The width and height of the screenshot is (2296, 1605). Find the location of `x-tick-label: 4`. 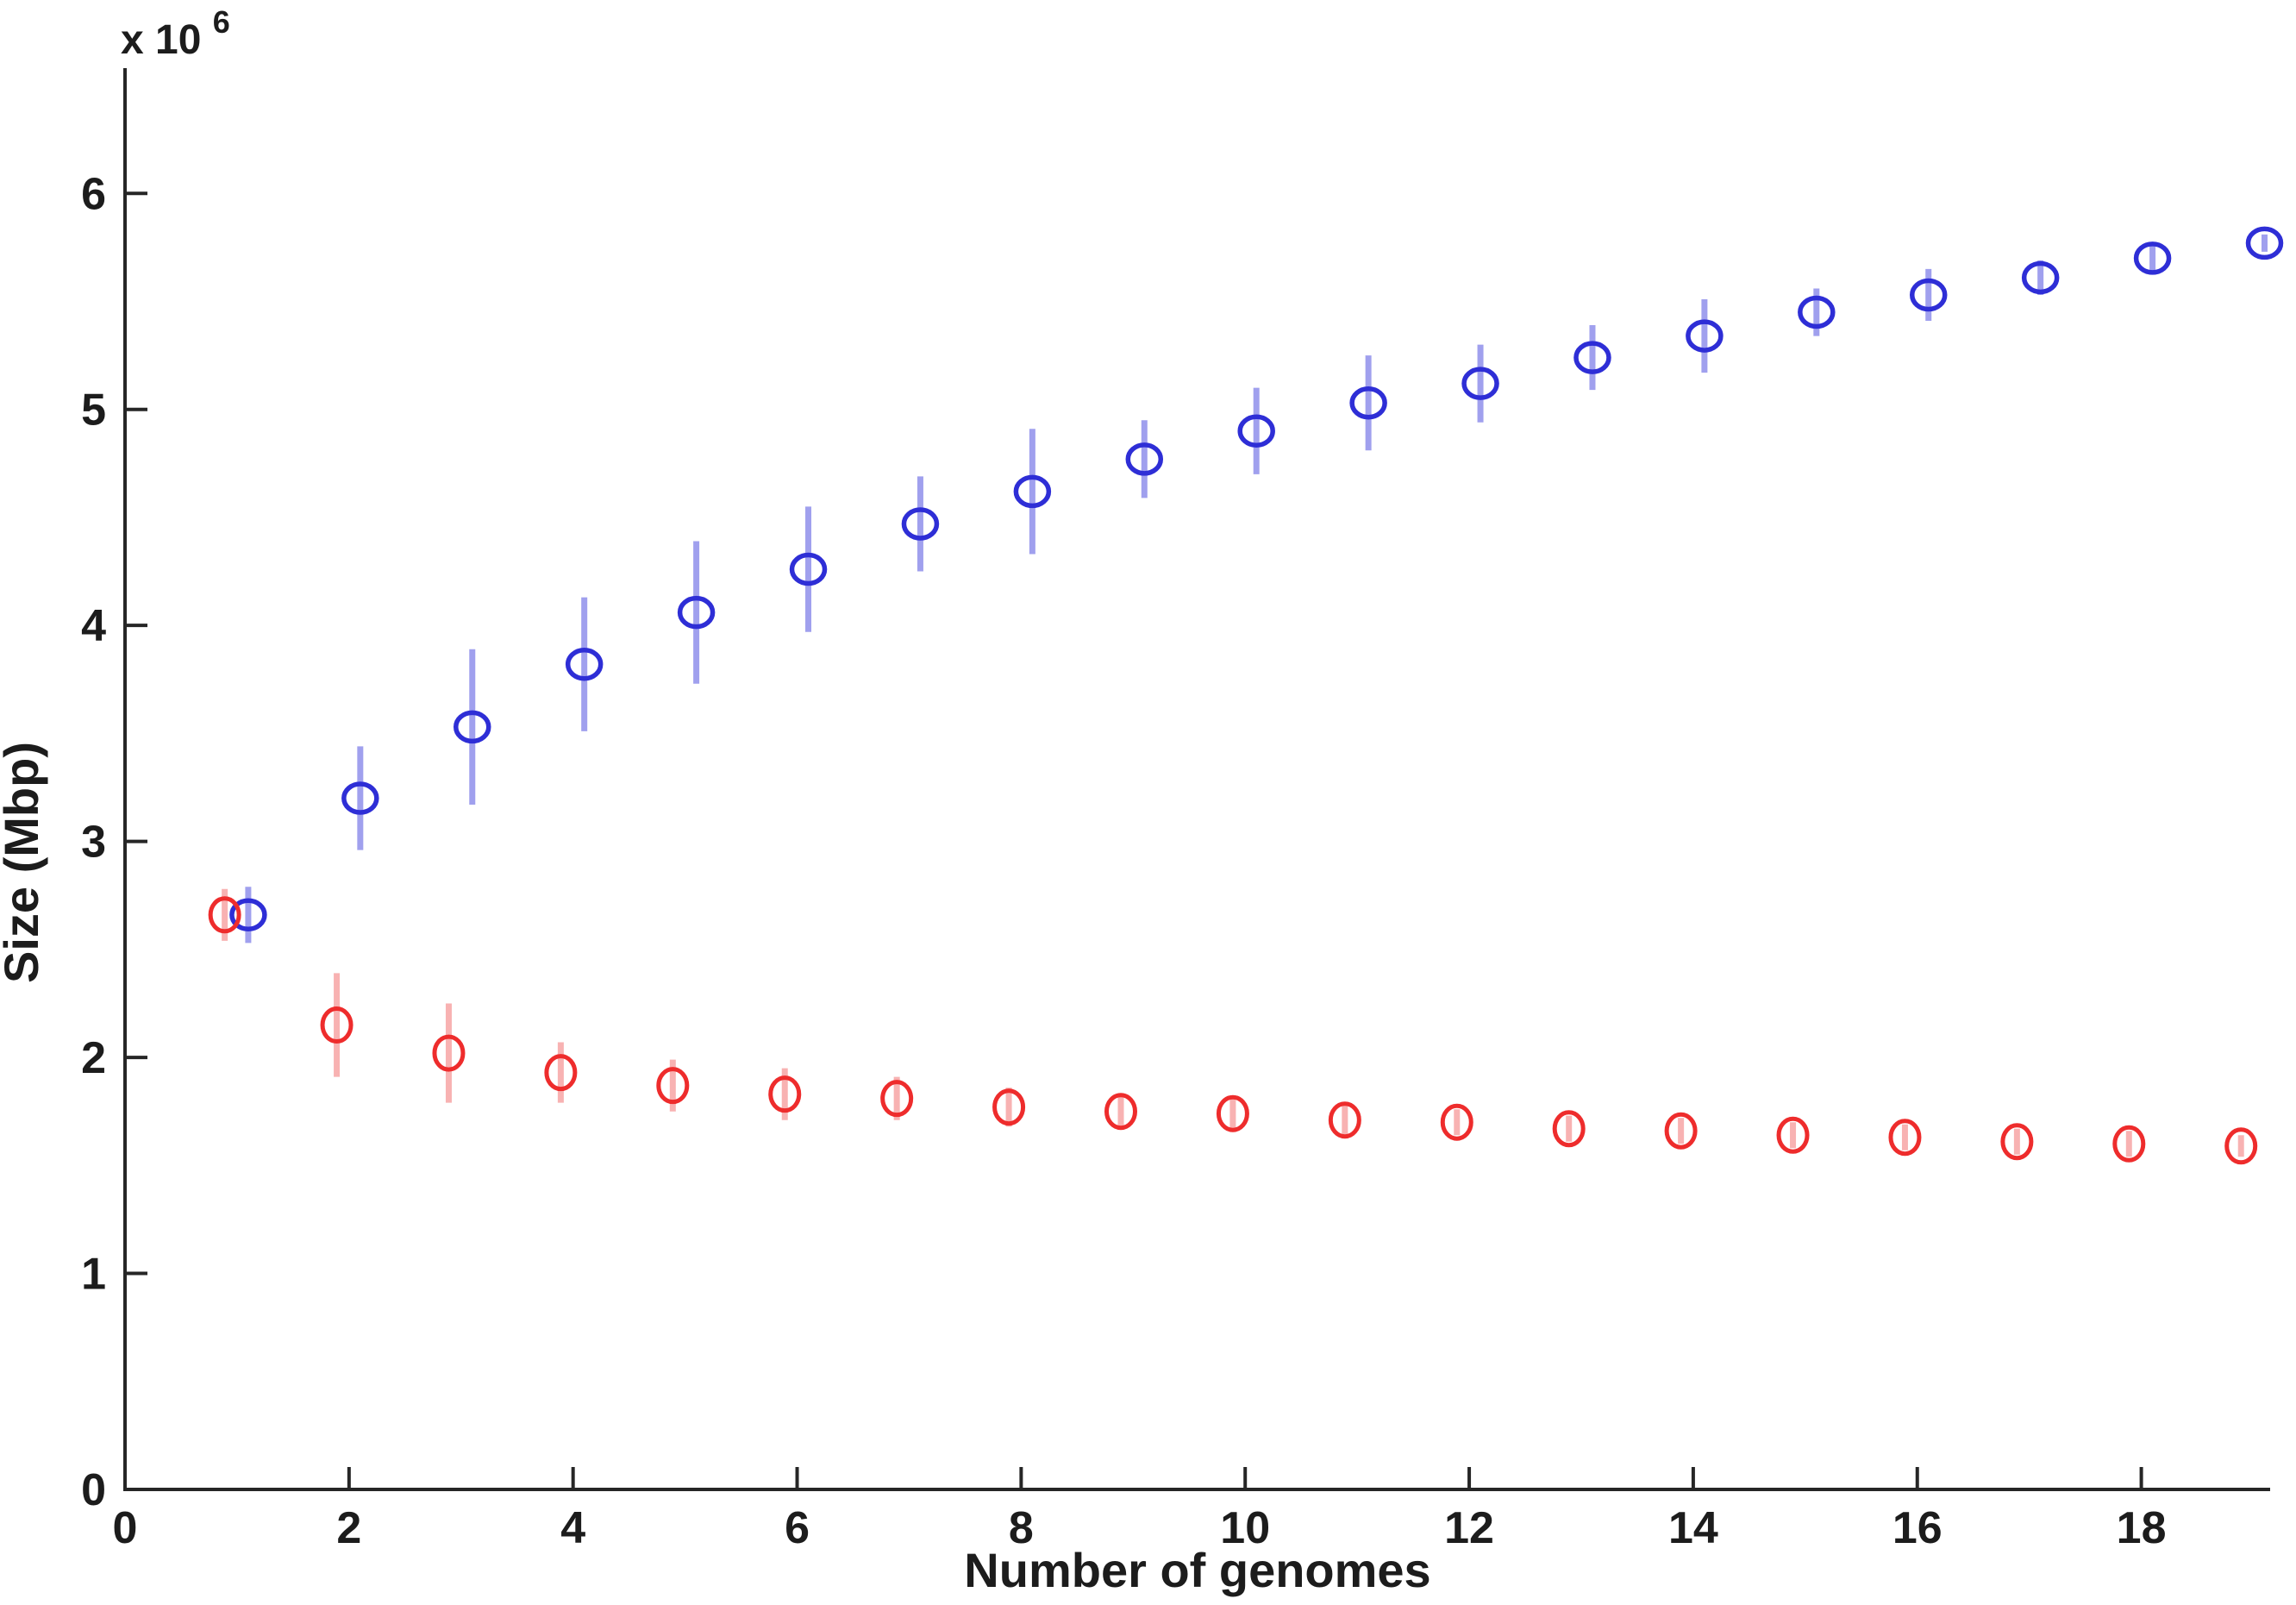

x-tick-label: 4 is located at coordinates (572, 1528).